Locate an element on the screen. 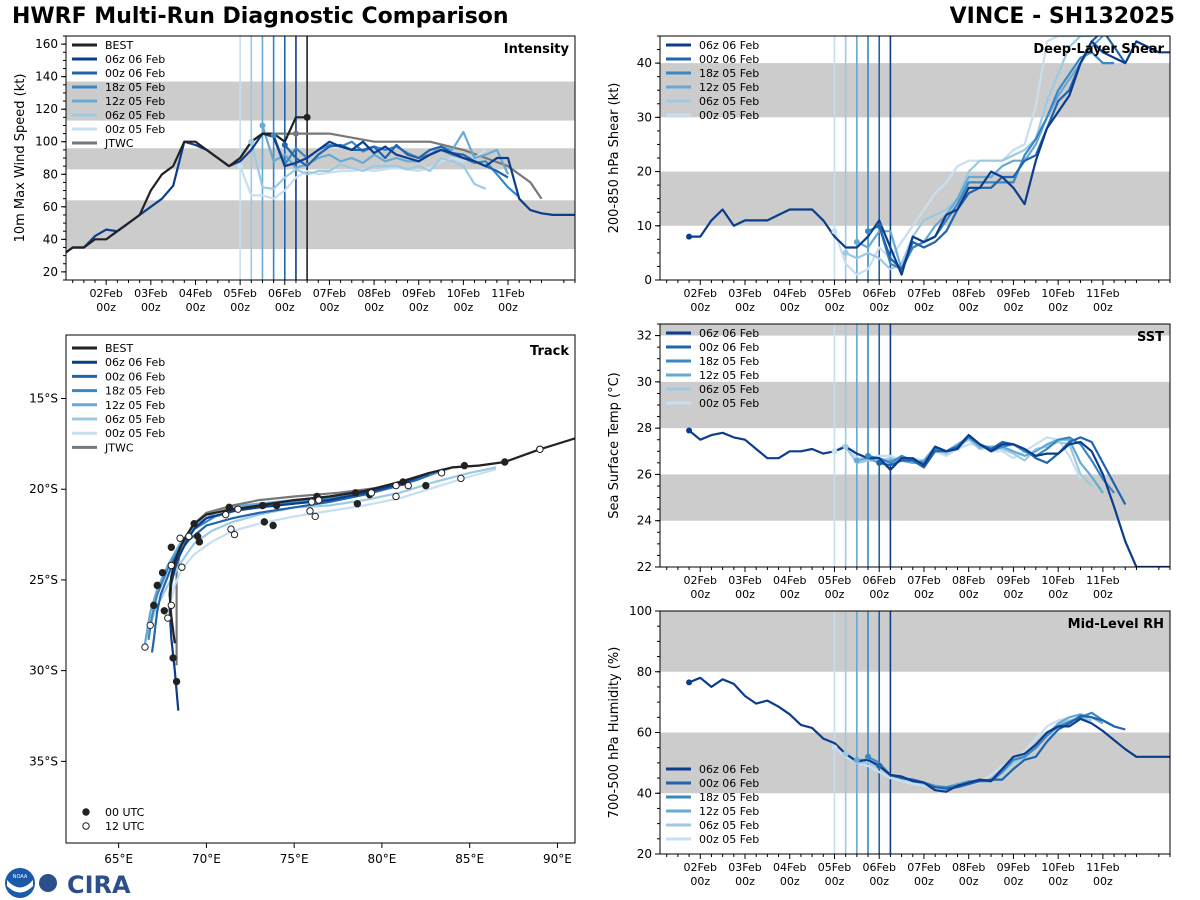 This screenshot has width=1200, height=900. rh-title: Mid-Level RH is located at coordinates (1116, 624).